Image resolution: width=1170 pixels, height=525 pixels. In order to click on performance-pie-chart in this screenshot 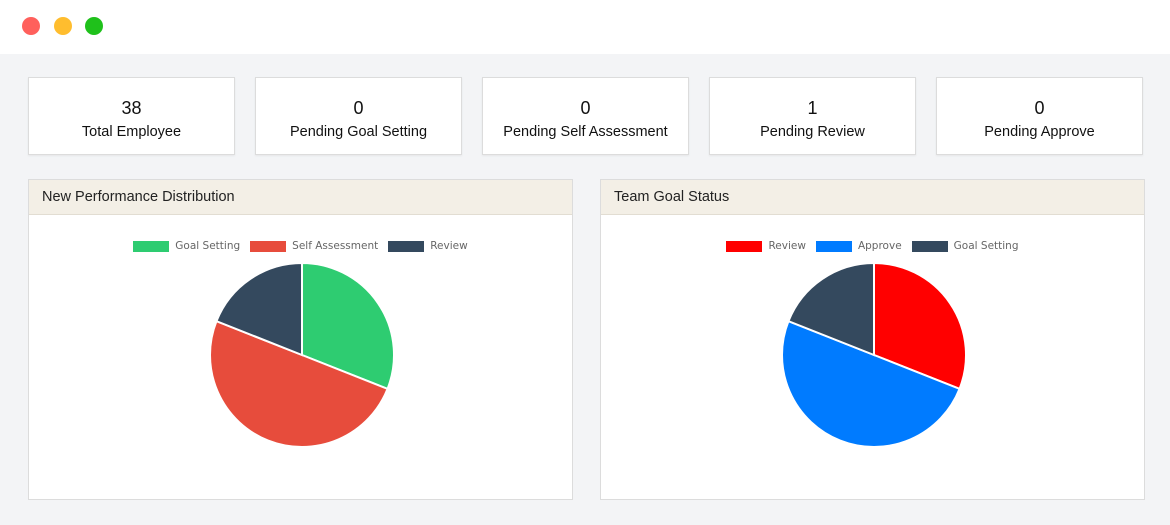, I will do `click(302, 354)`.